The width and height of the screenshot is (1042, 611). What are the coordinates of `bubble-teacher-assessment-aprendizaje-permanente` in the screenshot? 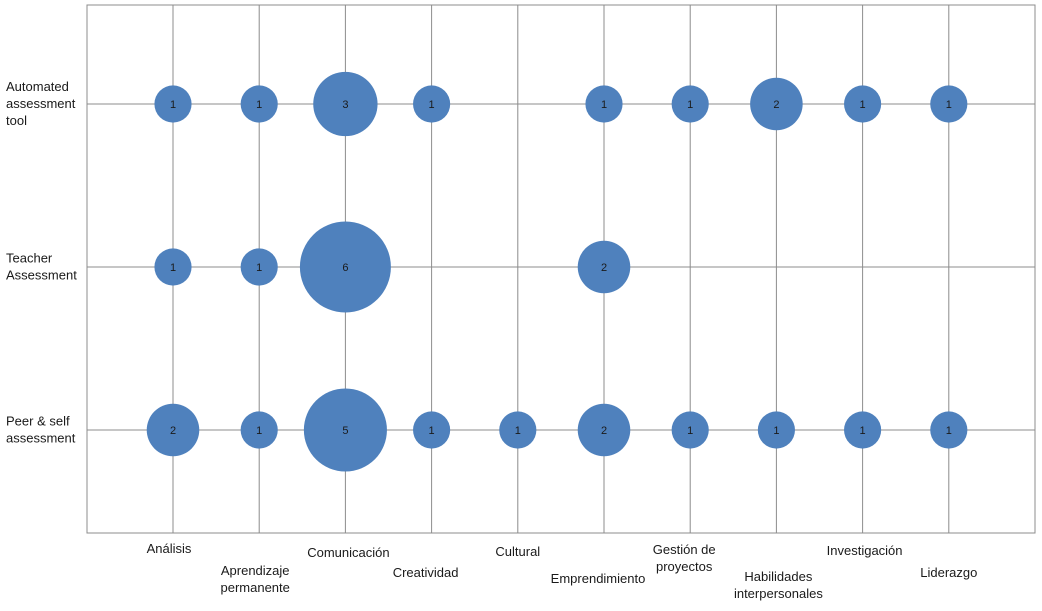 It's located at (259, 267).